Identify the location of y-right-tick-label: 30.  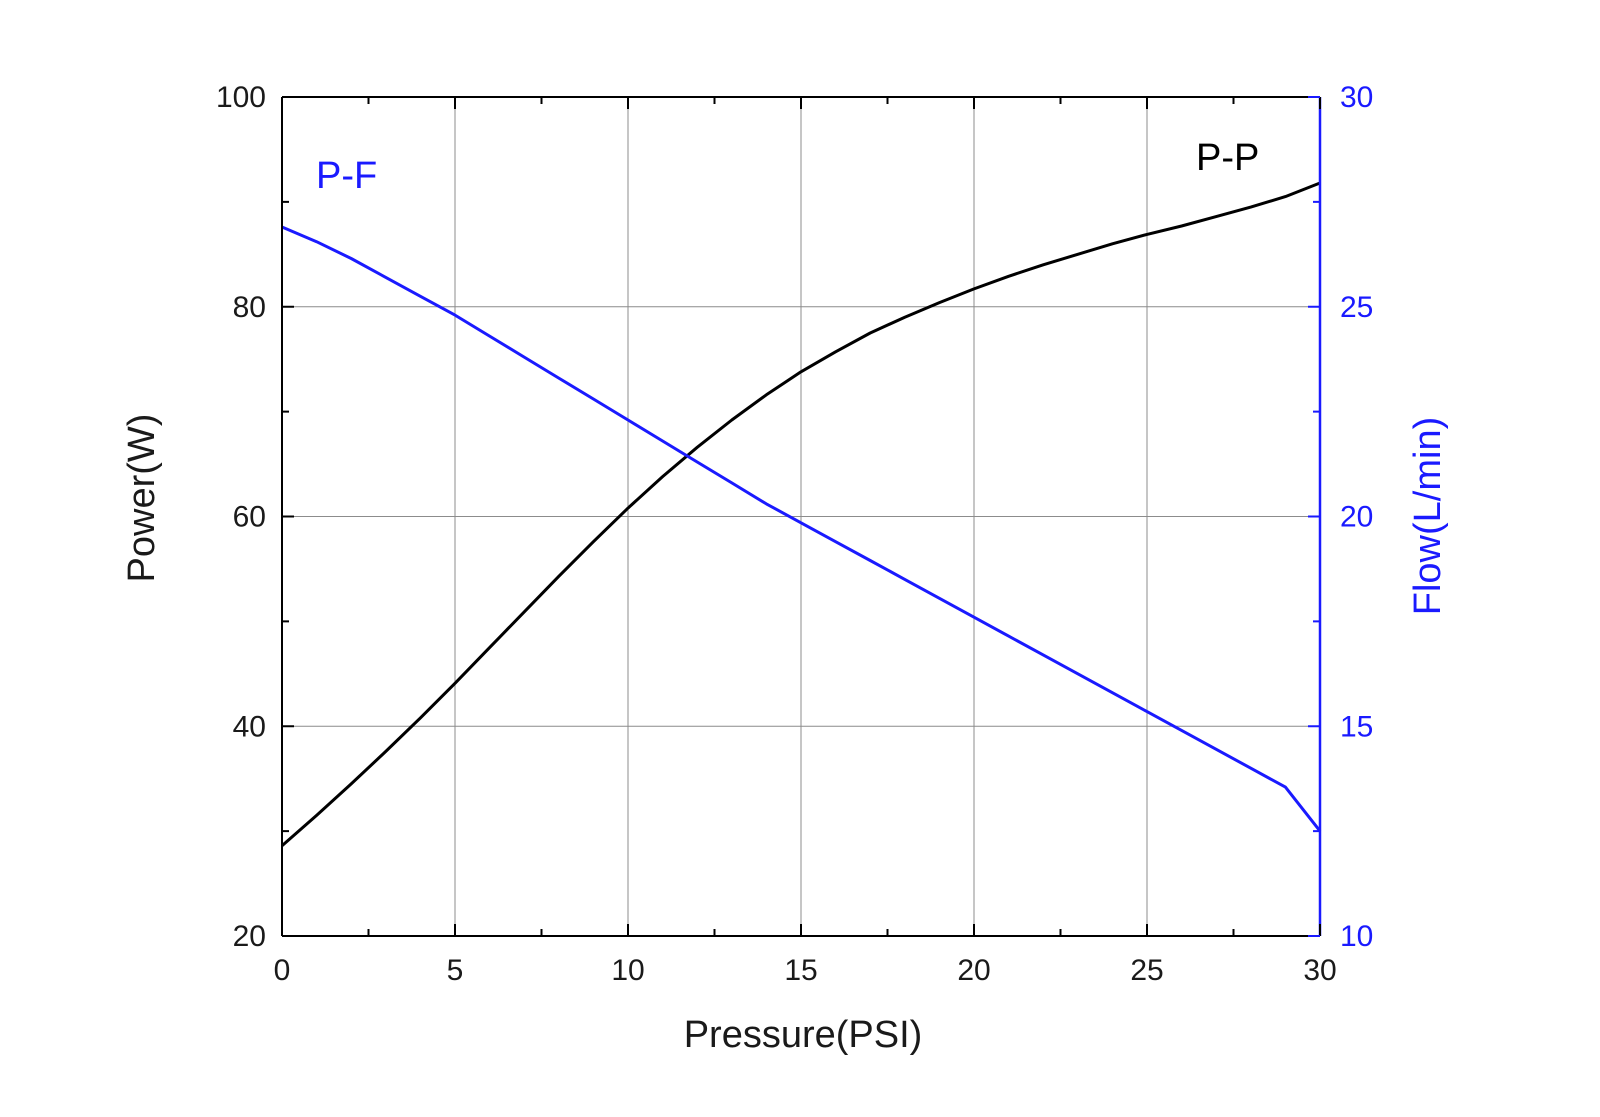
(1356, 97).